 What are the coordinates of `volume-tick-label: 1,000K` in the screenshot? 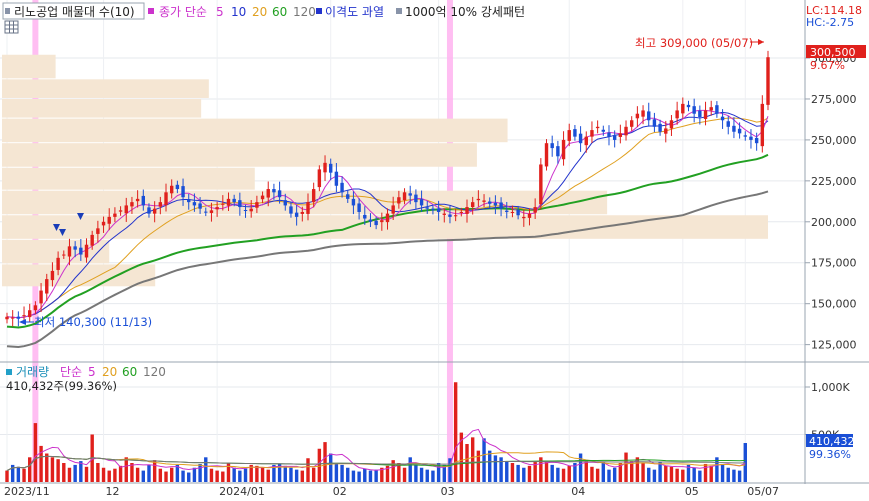 It's located at (830, 387).